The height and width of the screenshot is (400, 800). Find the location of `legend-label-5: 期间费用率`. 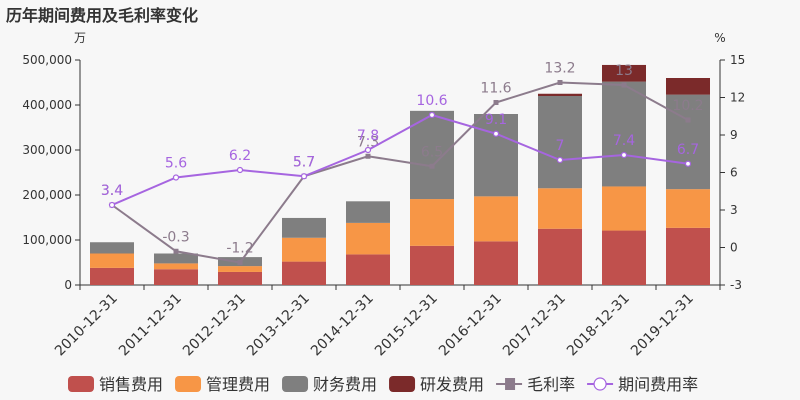

legend-label-5: 期间费用率 is located at coordinates (658, 384).